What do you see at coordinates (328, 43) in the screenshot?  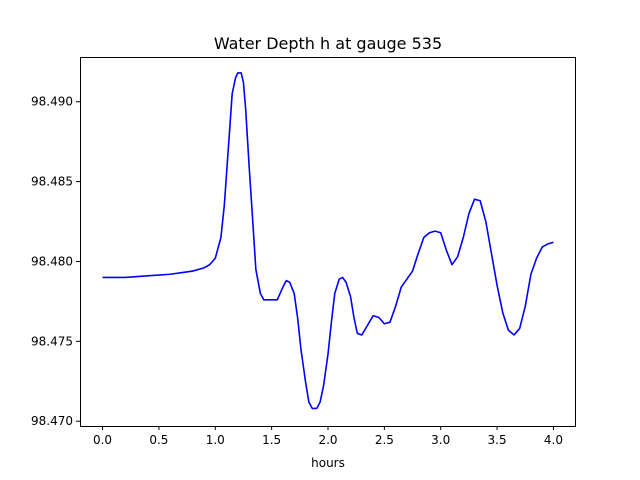 I see `chart-title: Water Depth h at gauge 535` at bounding box center [328, 43].